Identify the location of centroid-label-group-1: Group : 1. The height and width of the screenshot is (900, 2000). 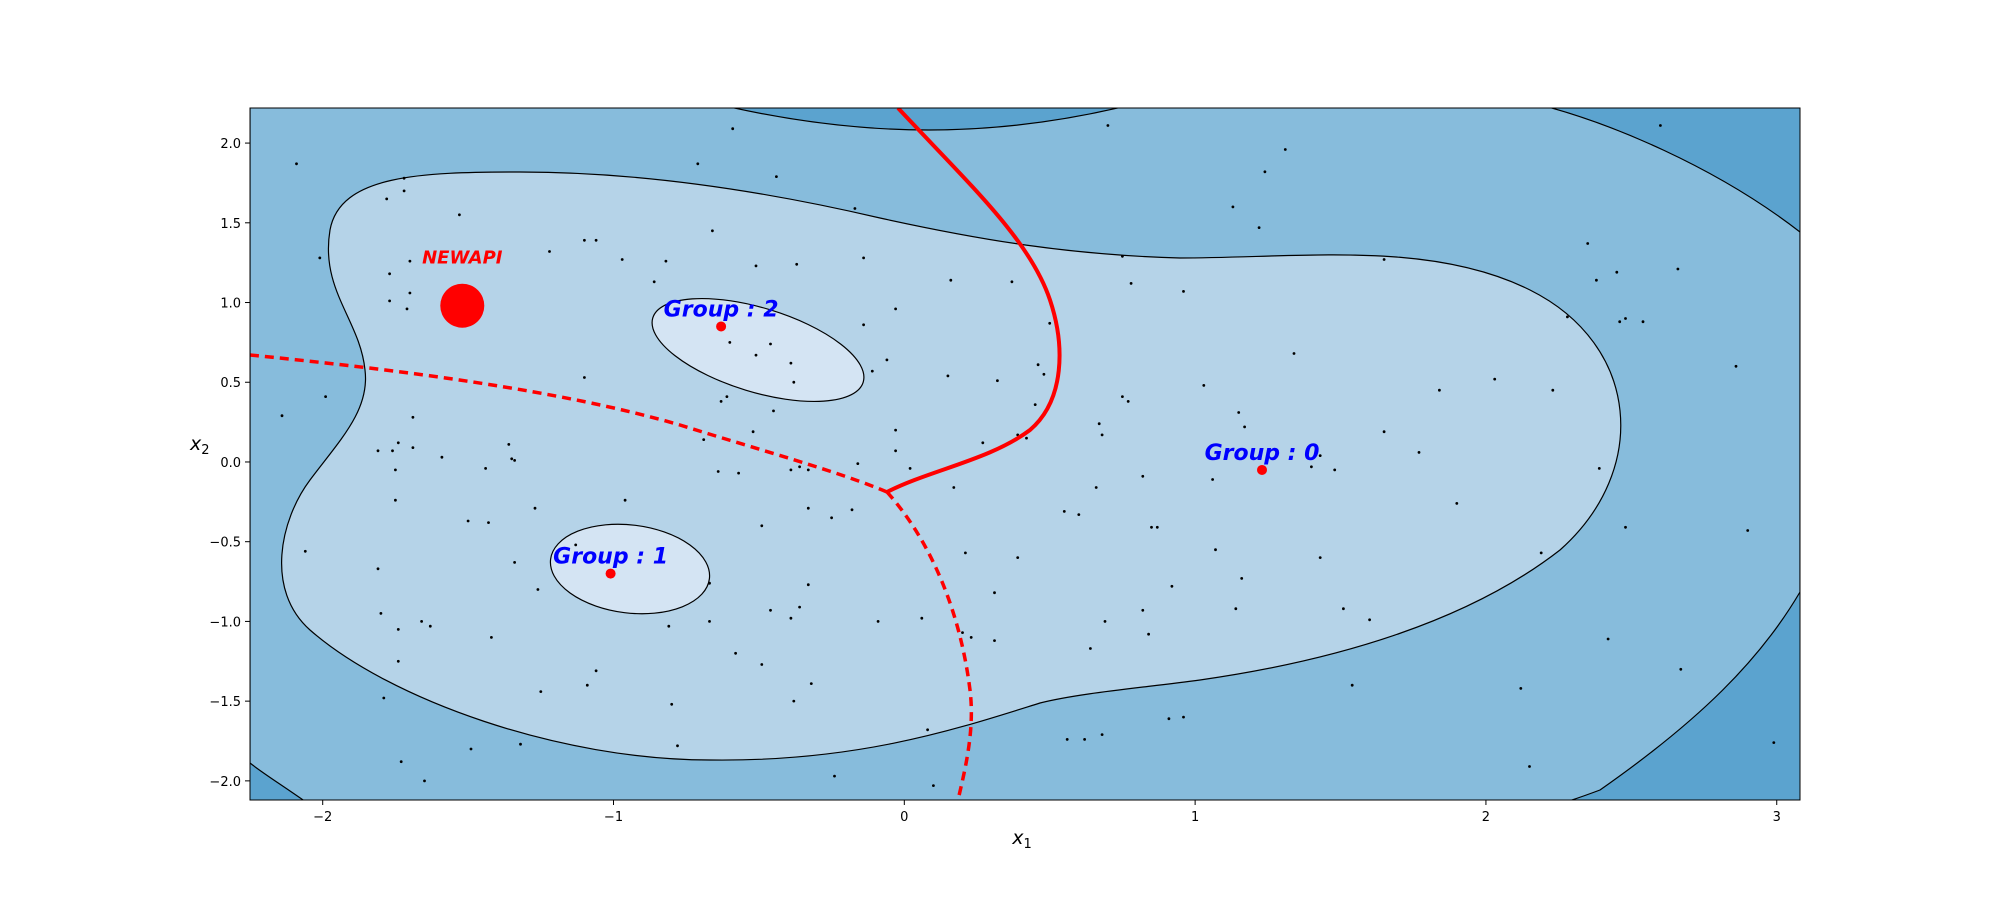
(610, 557).